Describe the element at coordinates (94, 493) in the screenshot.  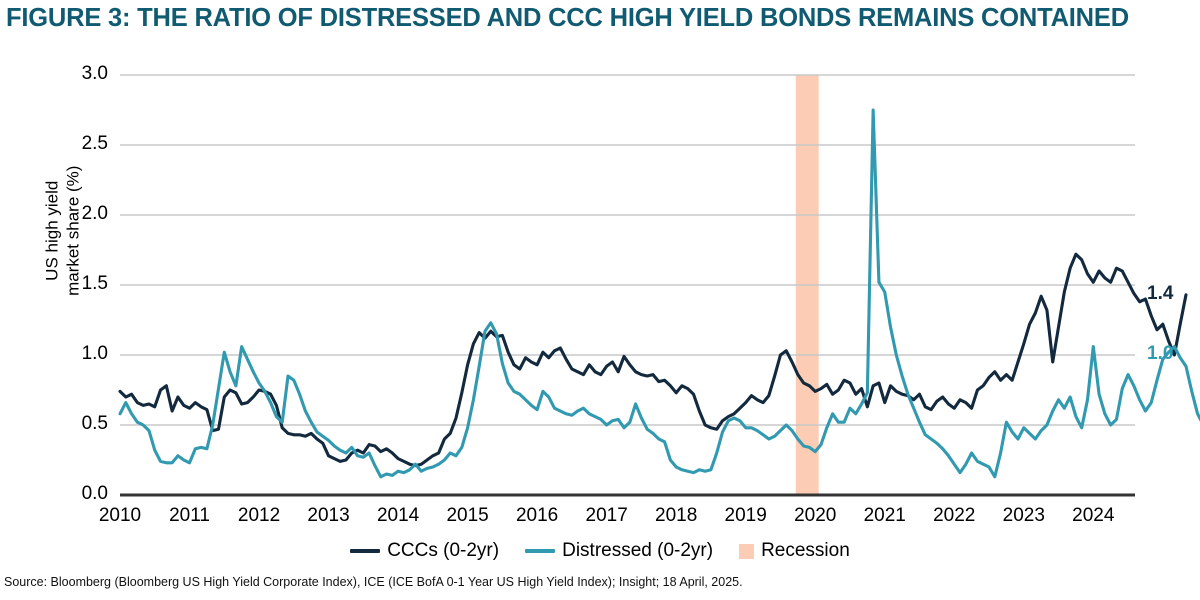
I see `y-axis-tick-label: 0.0` at that location.